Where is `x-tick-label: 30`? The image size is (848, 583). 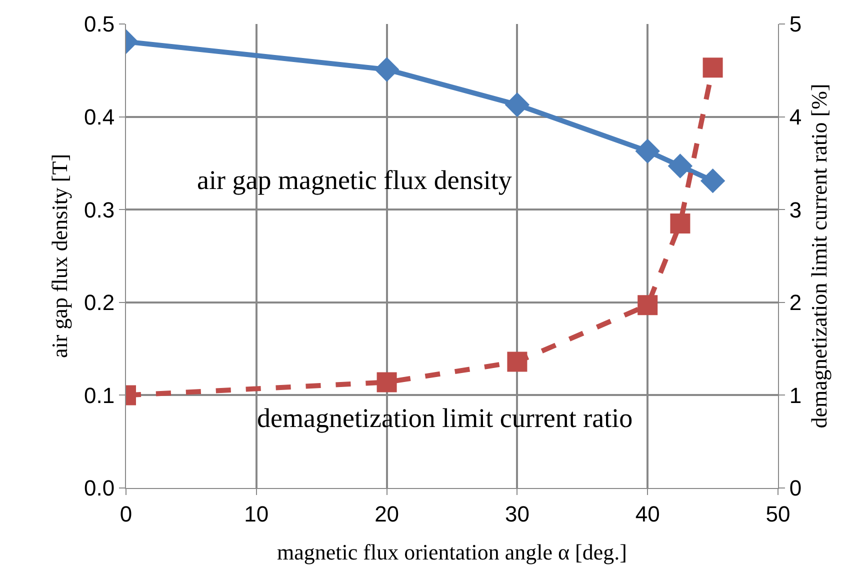
x-tick-label: 30 is located at coordinates (517, 513).